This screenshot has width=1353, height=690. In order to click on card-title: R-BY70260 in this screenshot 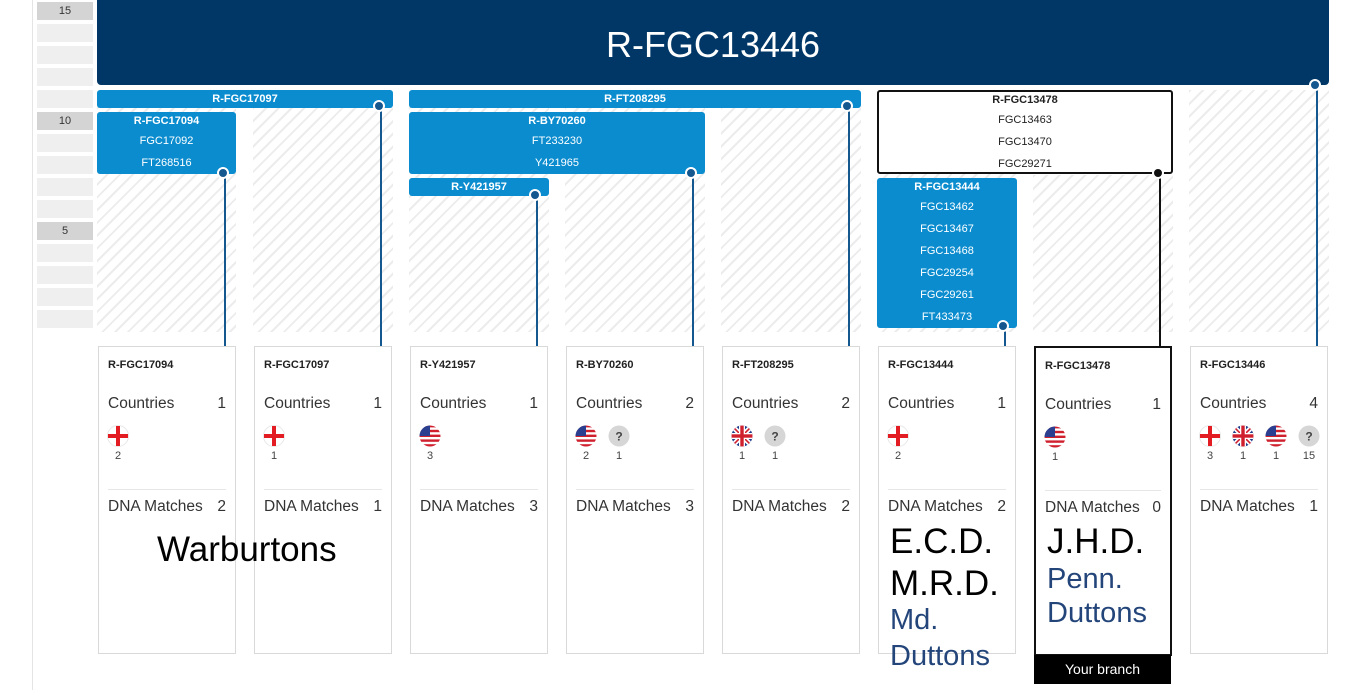, I will do `click(605, 365)`.